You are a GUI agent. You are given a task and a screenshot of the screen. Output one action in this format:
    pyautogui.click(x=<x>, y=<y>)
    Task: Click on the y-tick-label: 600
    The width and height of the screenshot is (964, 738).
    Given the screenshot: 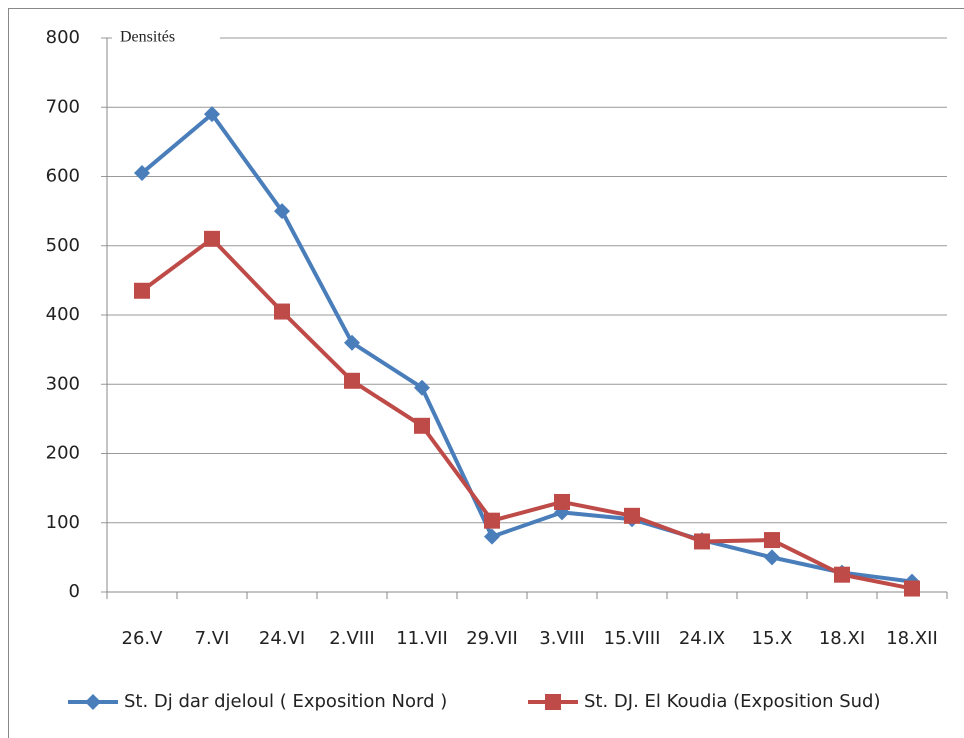 What is the action you would take?
    pyautogui.click(x=63, y=176)
    